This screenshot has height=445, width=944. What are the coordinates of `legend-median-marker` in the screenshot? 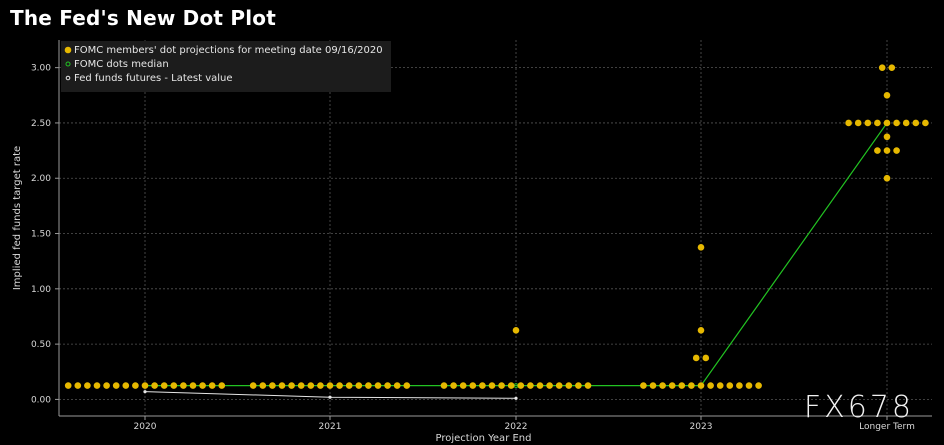 It's located at (68, 64).